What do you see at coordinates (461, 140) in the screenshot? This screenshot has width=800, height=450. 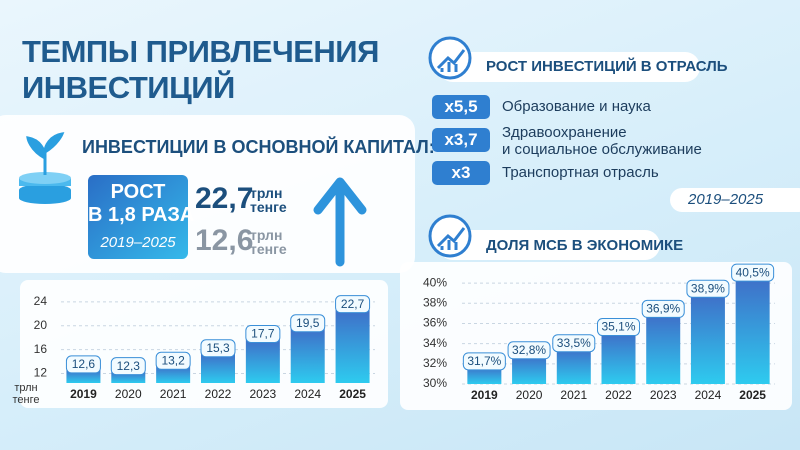 I see `badge: x3,7` at bounding box center [461, 140].